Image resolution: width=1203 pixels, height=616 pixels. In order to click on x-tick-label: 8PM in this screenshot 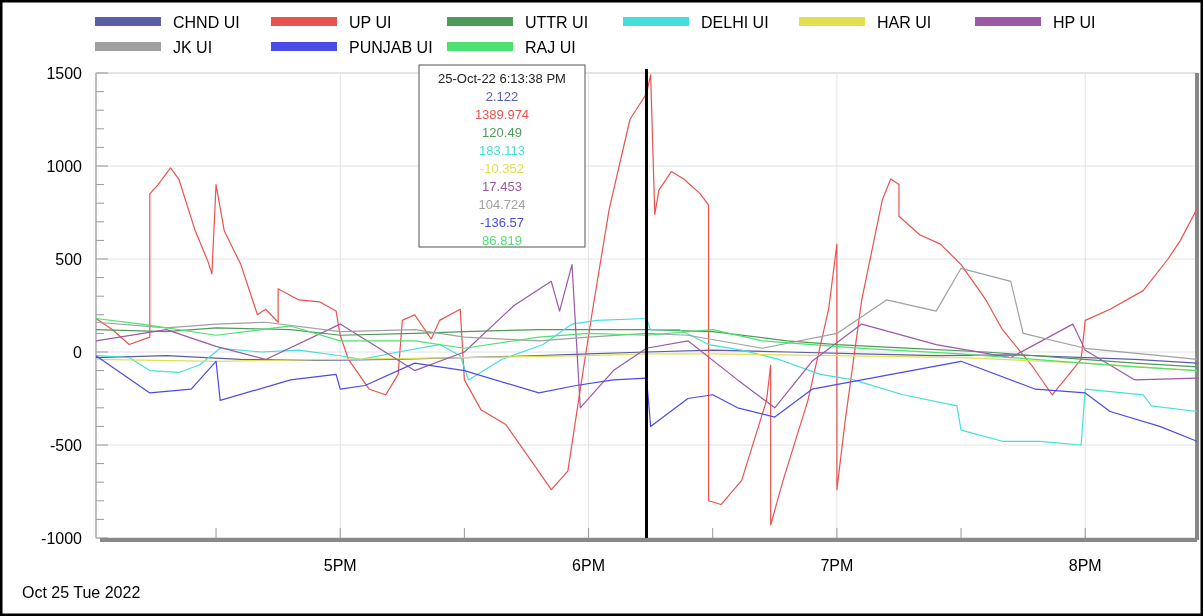, I will do `click(1085, 565)`.